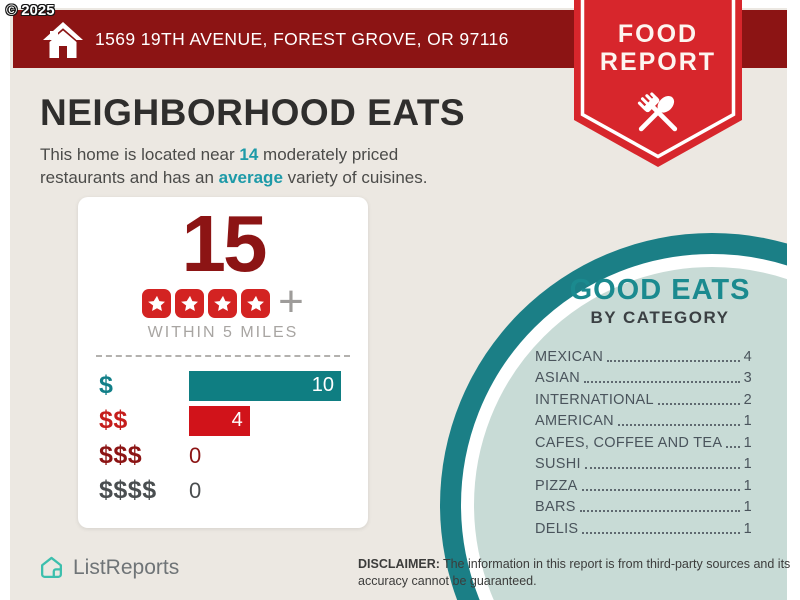  I want to click on crossed-spoon-fork-icon, so click(657, 112).